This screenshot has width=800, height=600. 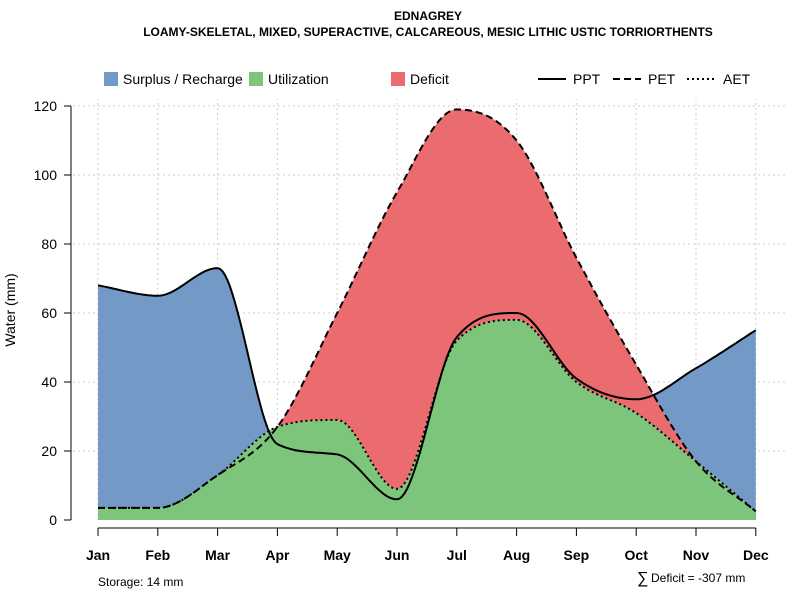 I want to click on legend-label-ppt: PPT, so click(x=587, y=79).